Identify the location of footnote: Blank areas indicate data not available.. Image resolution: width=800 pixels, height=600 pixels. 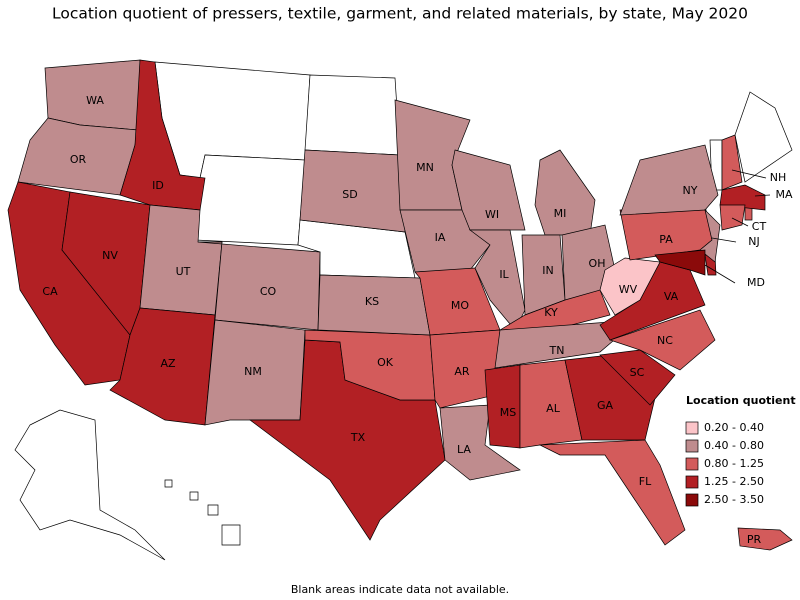
(400, 589).